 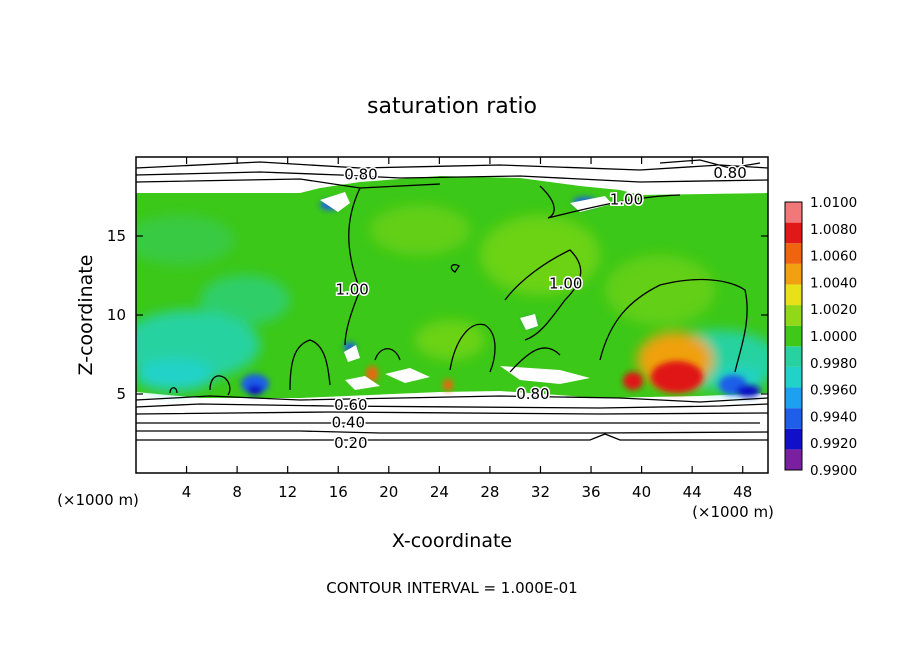 What do you see at coordinates (833, 417) in the screenshot?
I see `colorbar-label: 0.9940` at bounding box center [833, 417].